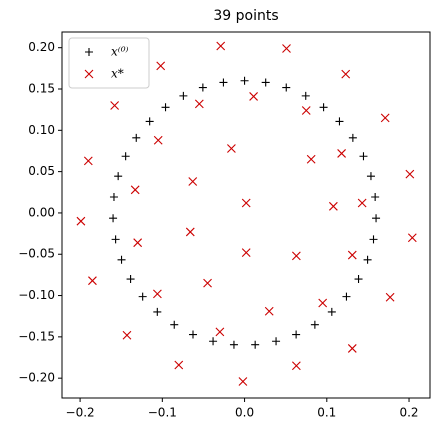 This screenshot has width=441, height=433. I want to click on chart-title: 39 points, so click(245, 16).